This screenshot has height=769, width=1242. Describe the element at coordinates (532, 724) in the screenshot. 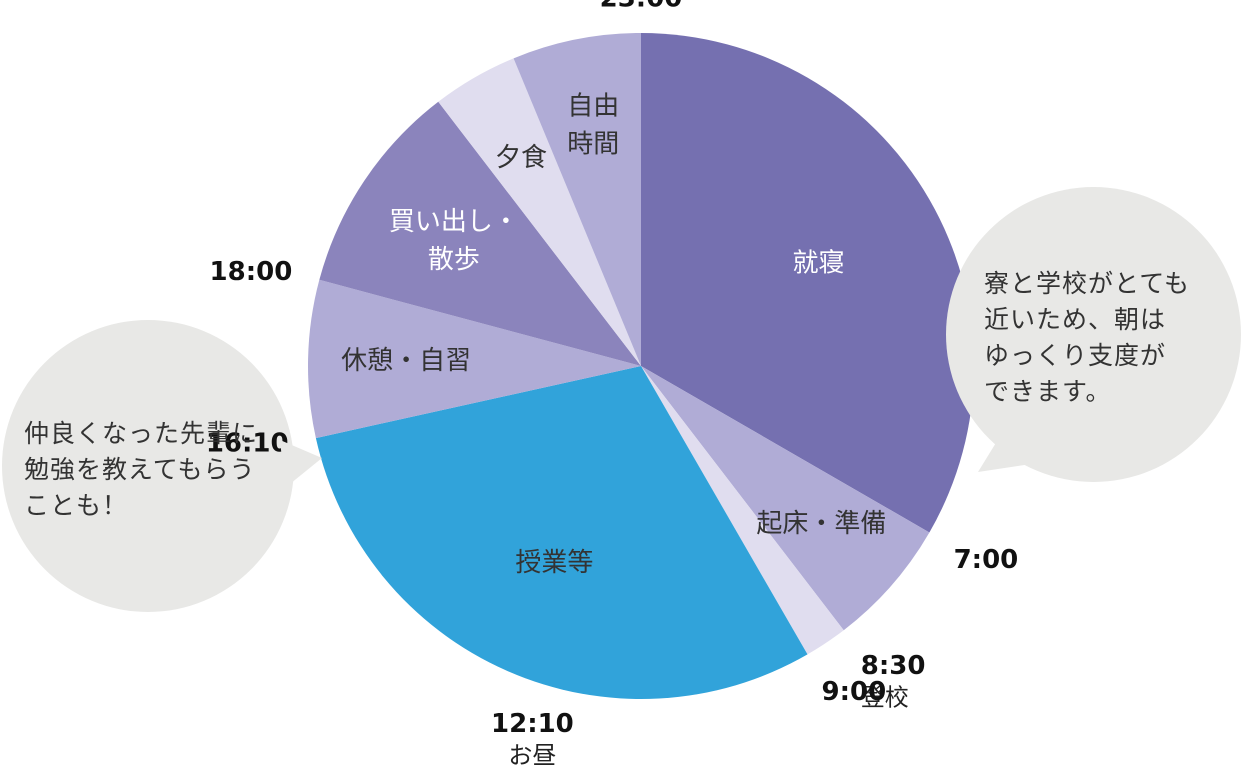

I see `time-label: 12:10` at that location.